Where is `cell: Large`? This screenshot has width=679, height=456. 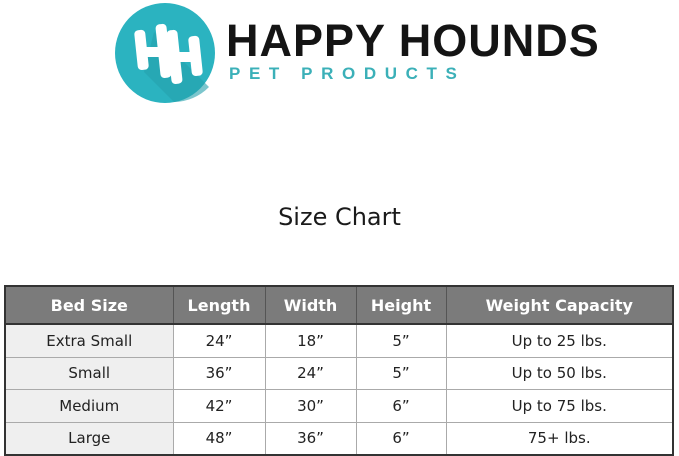 cell: Large is located at coordinates (89, 438).